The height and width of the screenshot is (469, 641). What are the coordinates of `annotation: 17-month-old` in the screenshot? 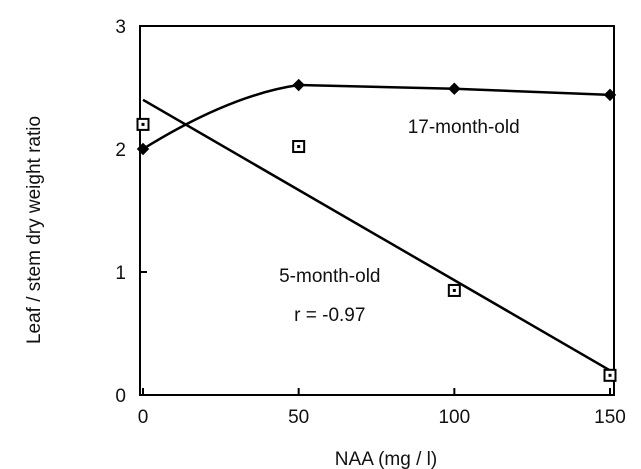 It's located at (464, 127).